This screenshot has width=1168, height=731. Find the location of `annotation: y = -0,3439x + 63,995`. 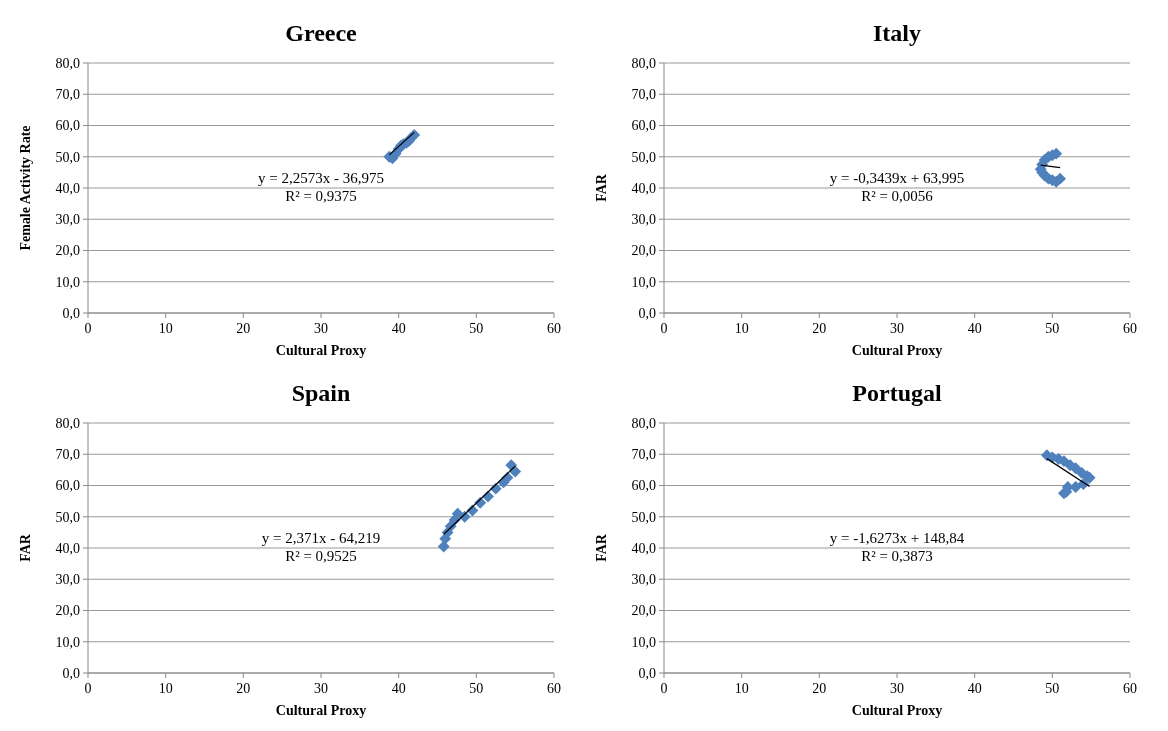

annotation: y = -0,3439x + 63,995 is located at coordinates (897, 178).